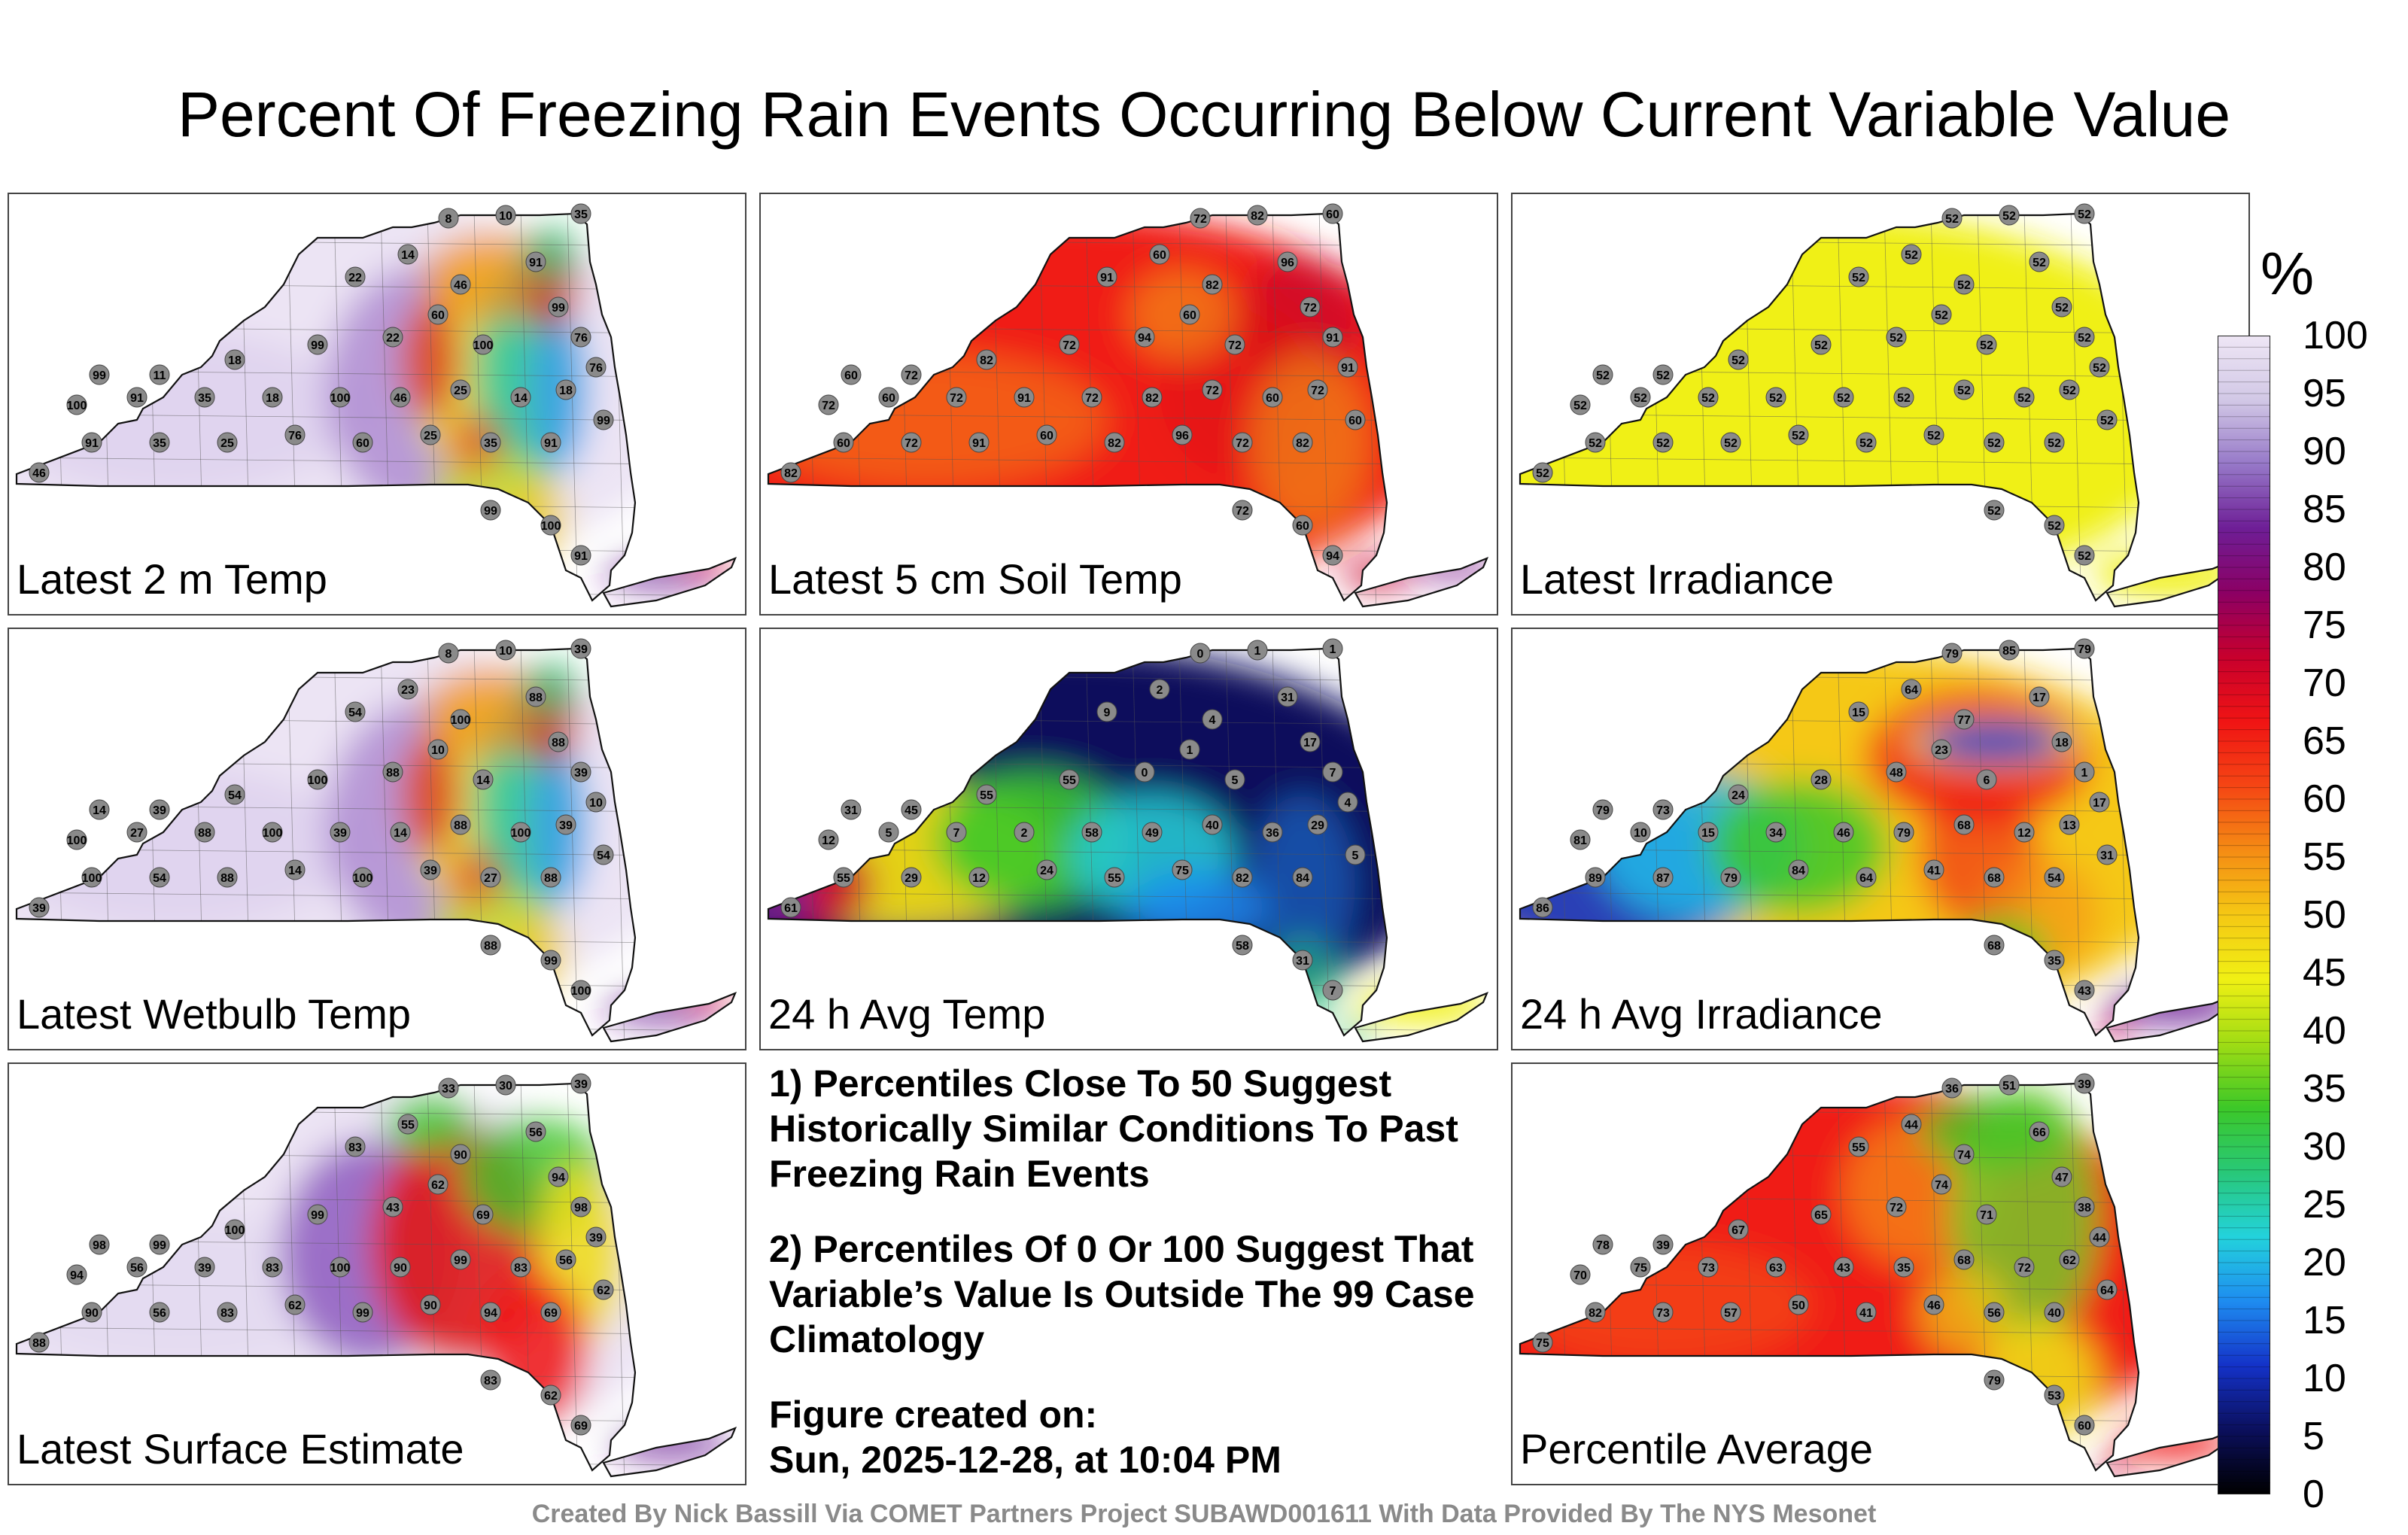  What do you see at coordinates (581, 1426) in the screenshot?
I see `station-value: 69` at bounding box center [581, 1426].